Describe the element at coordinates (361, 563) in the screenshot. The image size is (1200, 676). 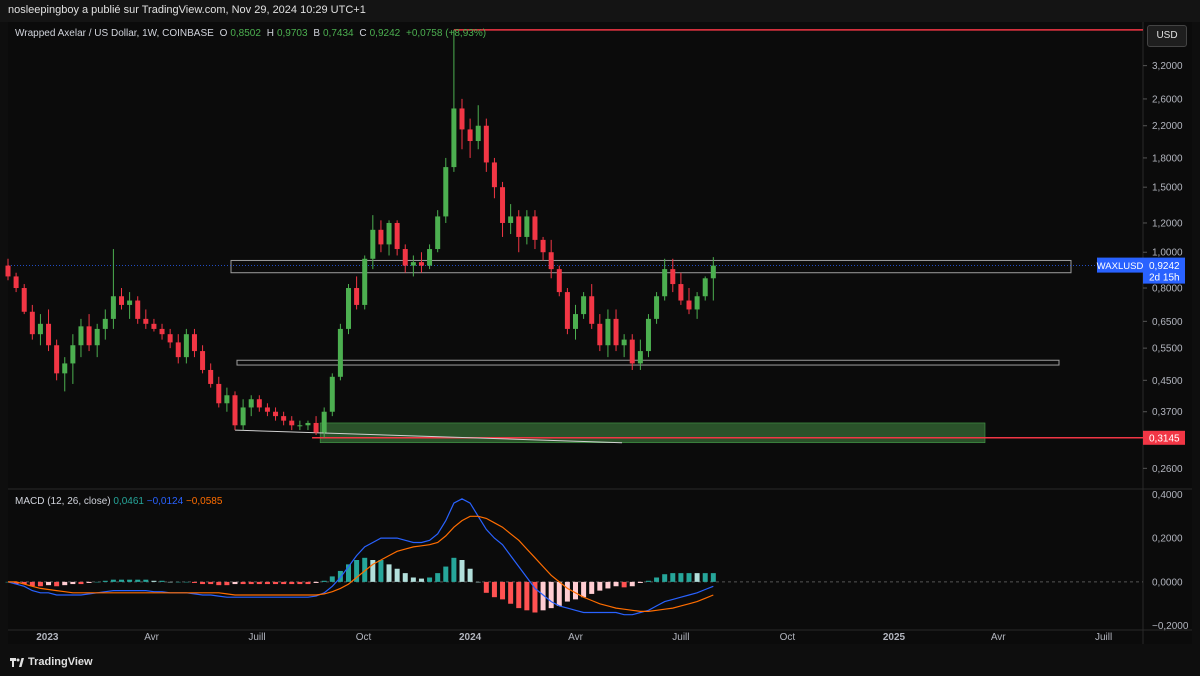
I see `signal-line` at that location.